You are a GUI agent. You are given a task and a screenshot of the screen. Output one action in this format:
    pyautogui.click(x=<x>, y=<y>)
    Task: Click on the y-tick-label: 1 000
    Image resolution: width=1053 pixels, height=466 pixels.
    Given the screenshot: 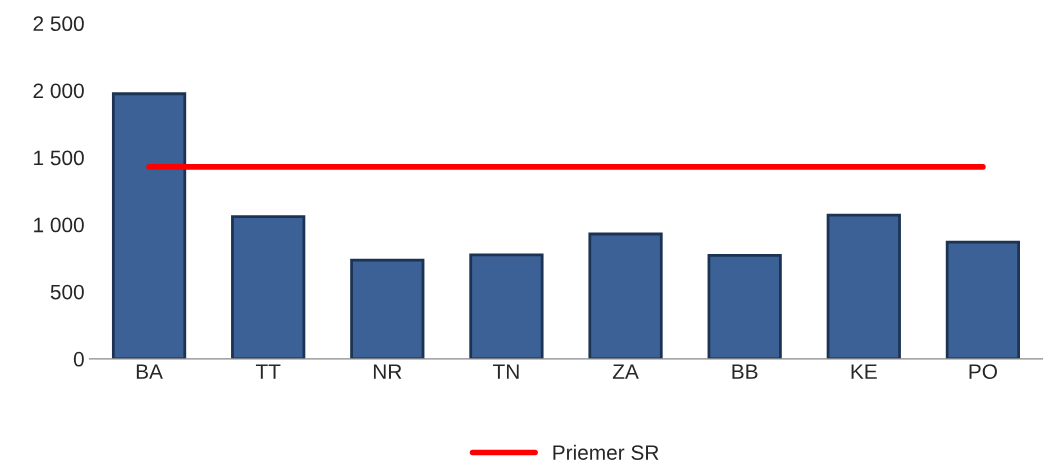 What is the action you would take?
    pyautogui.click(x=59, y=225)
    